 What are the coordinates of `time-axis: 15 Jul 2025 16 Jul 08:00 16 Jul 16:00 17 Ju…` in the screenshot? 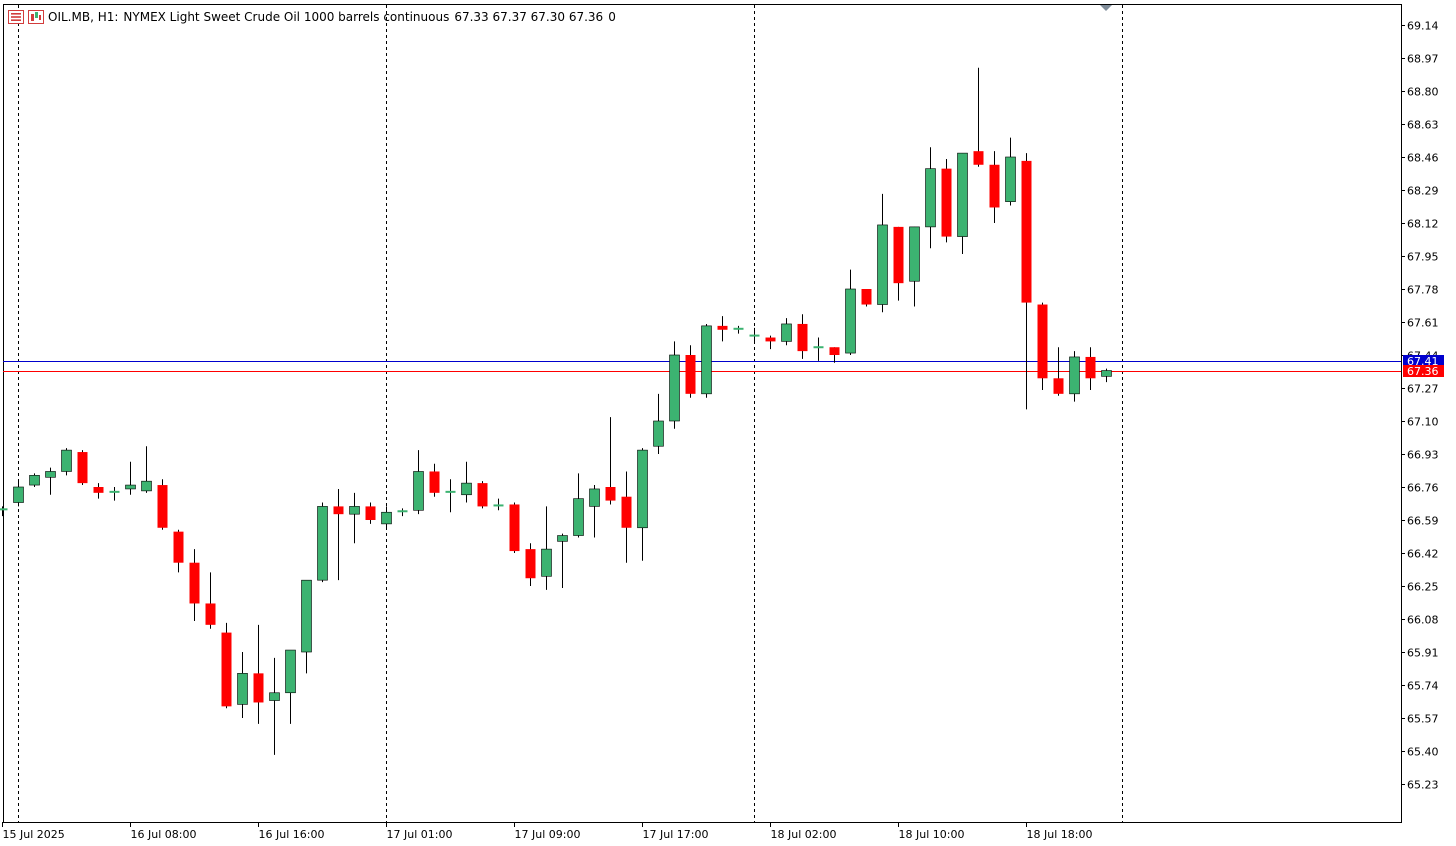 It's located at (547, 831).